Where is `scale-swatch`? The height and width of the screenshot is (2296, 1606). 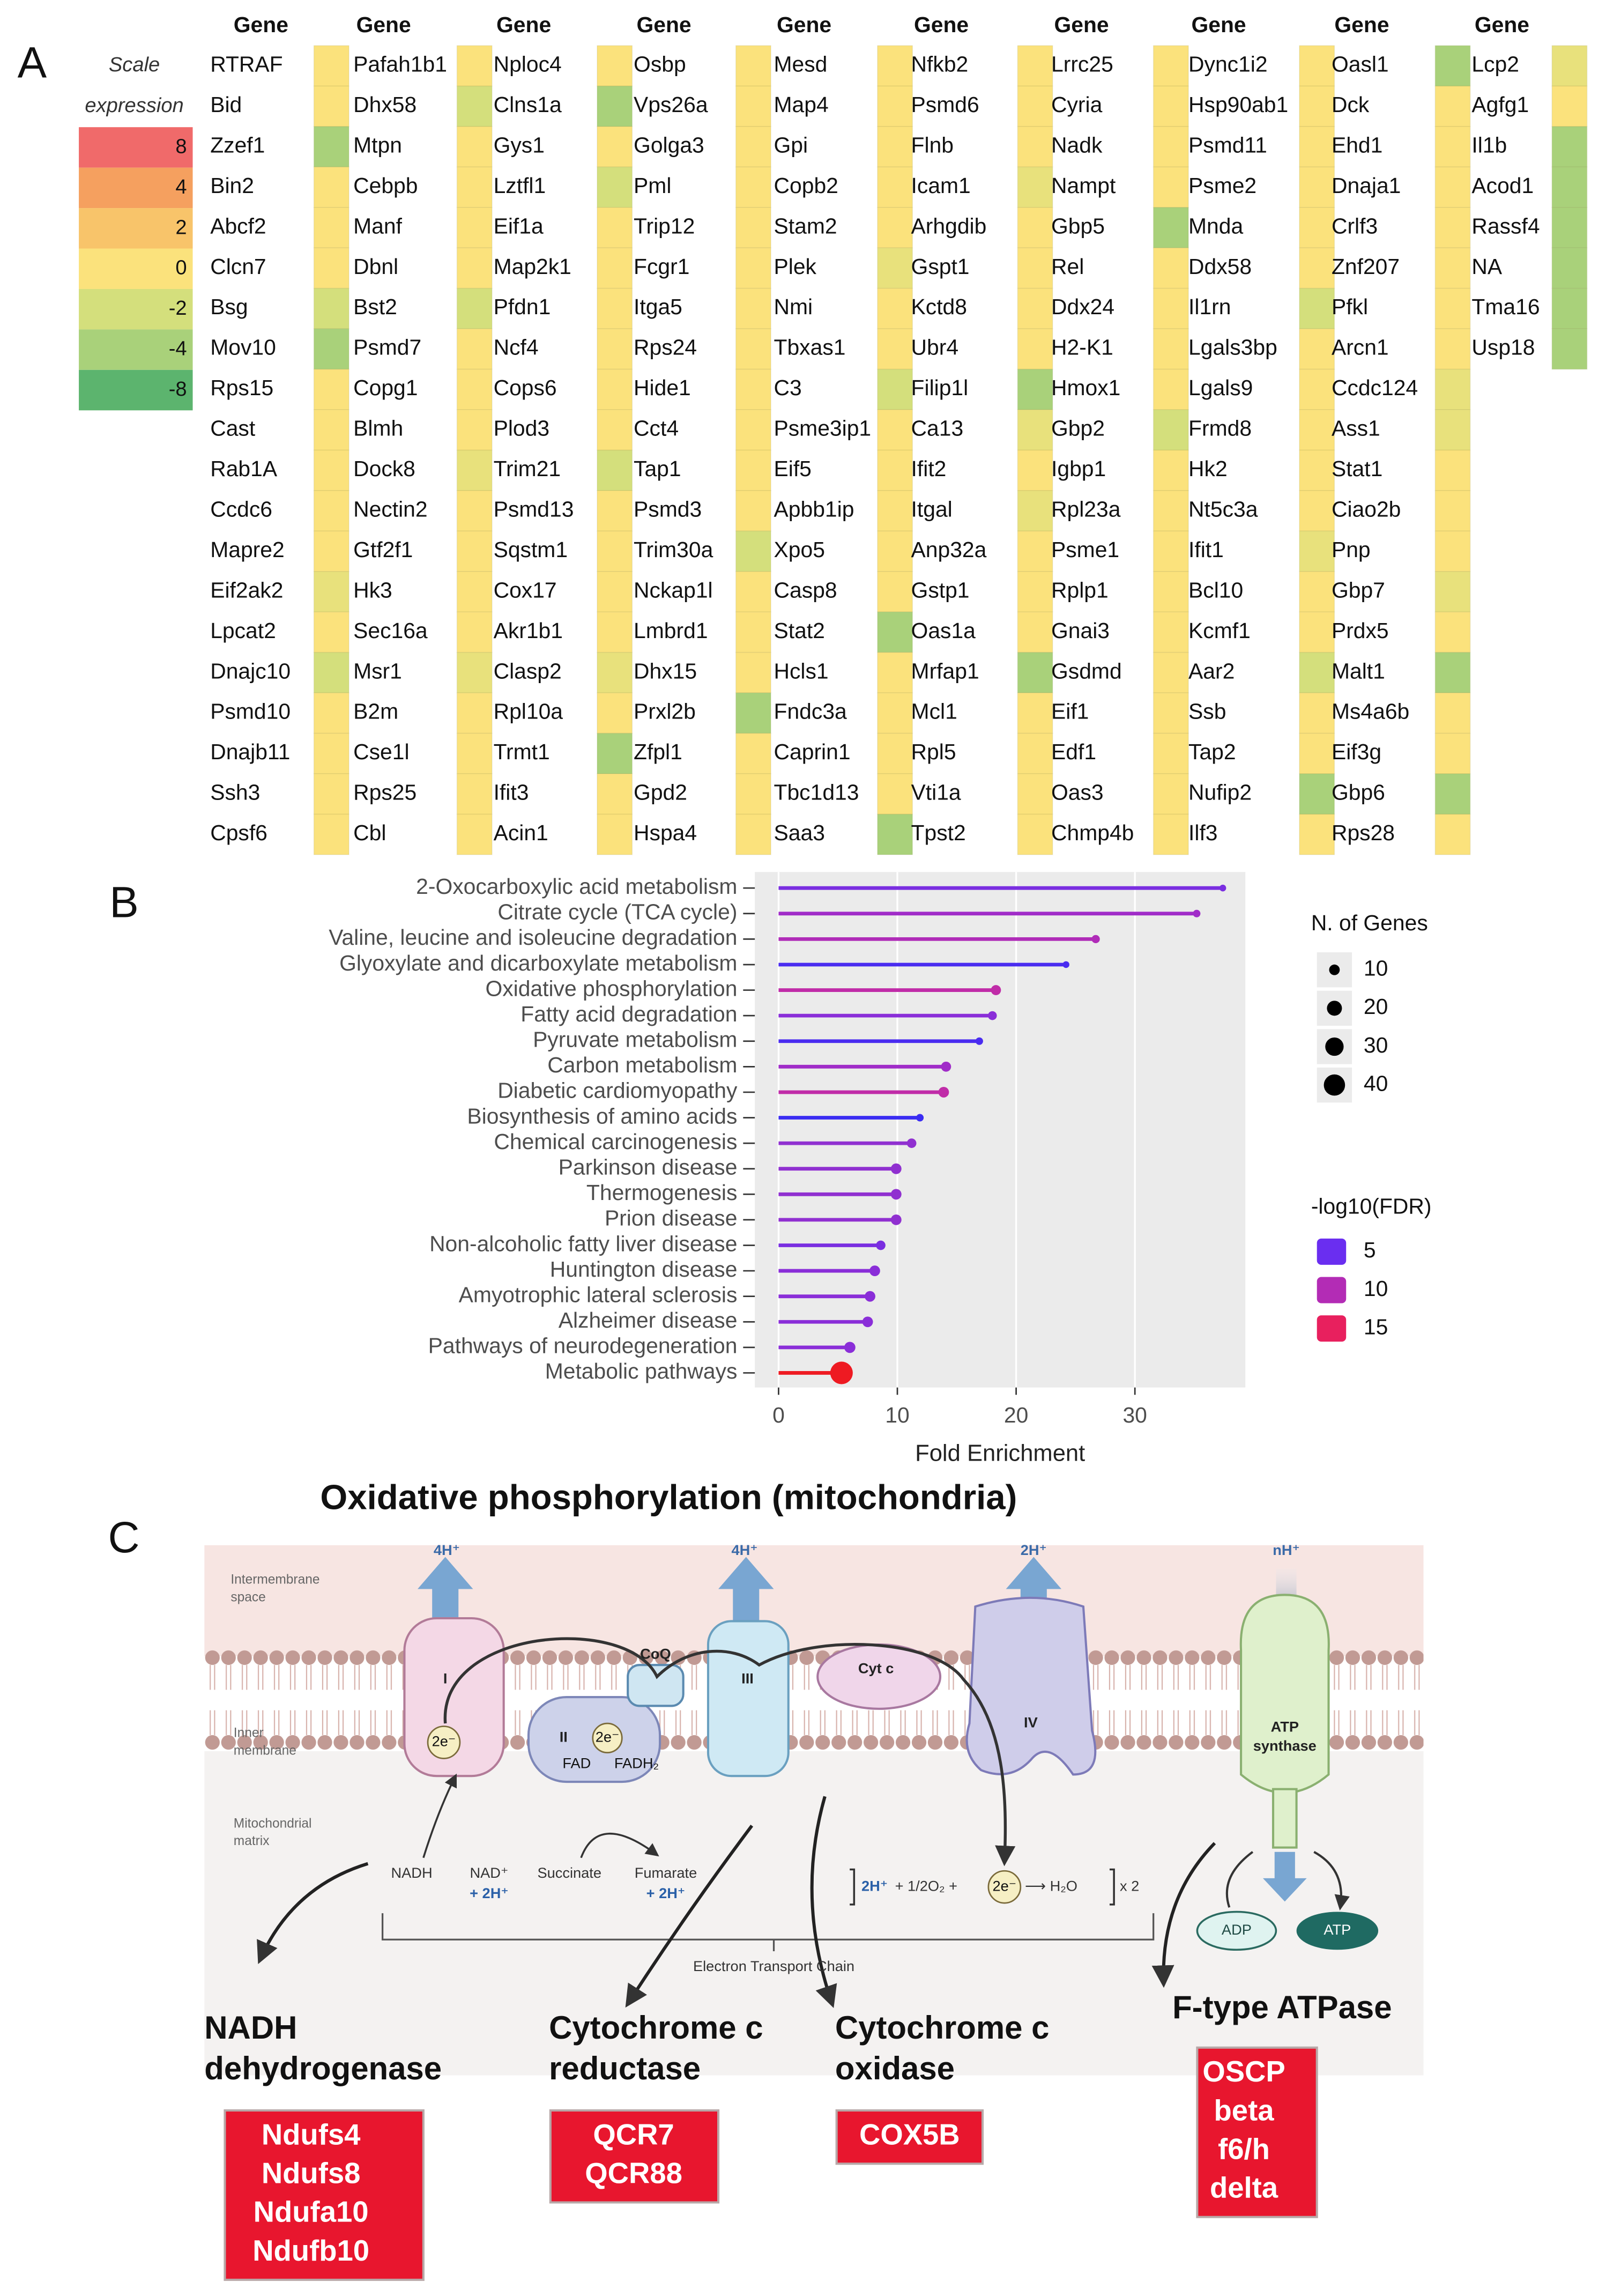 scale-swatch is located at coordinates (136, 268).